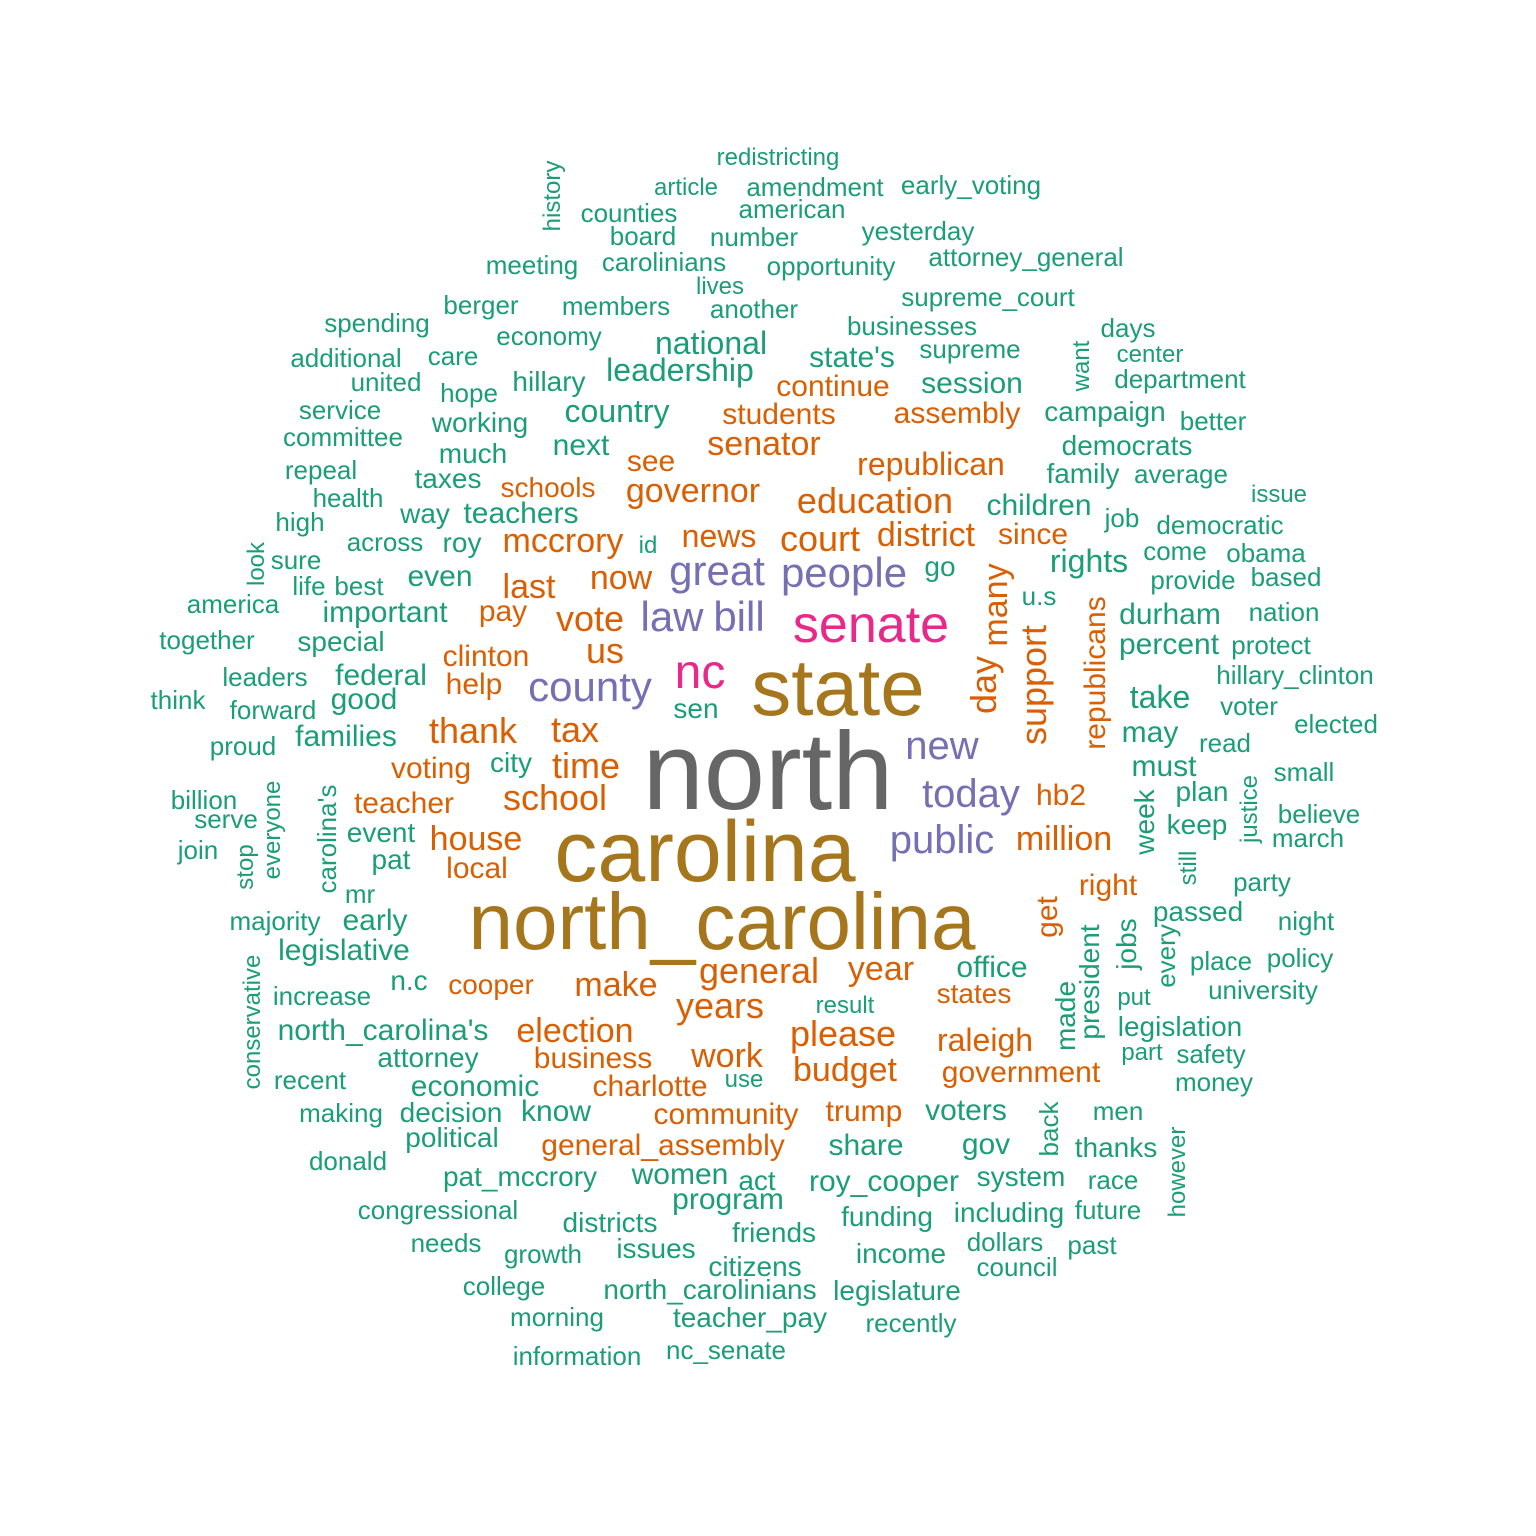 Image resolution: width=1536 pixels, height=1536 pixels. What do you see at coordinates (739, 616) in the screenshot?
I see `word-bill: bill` at bounding box center [739, 616].